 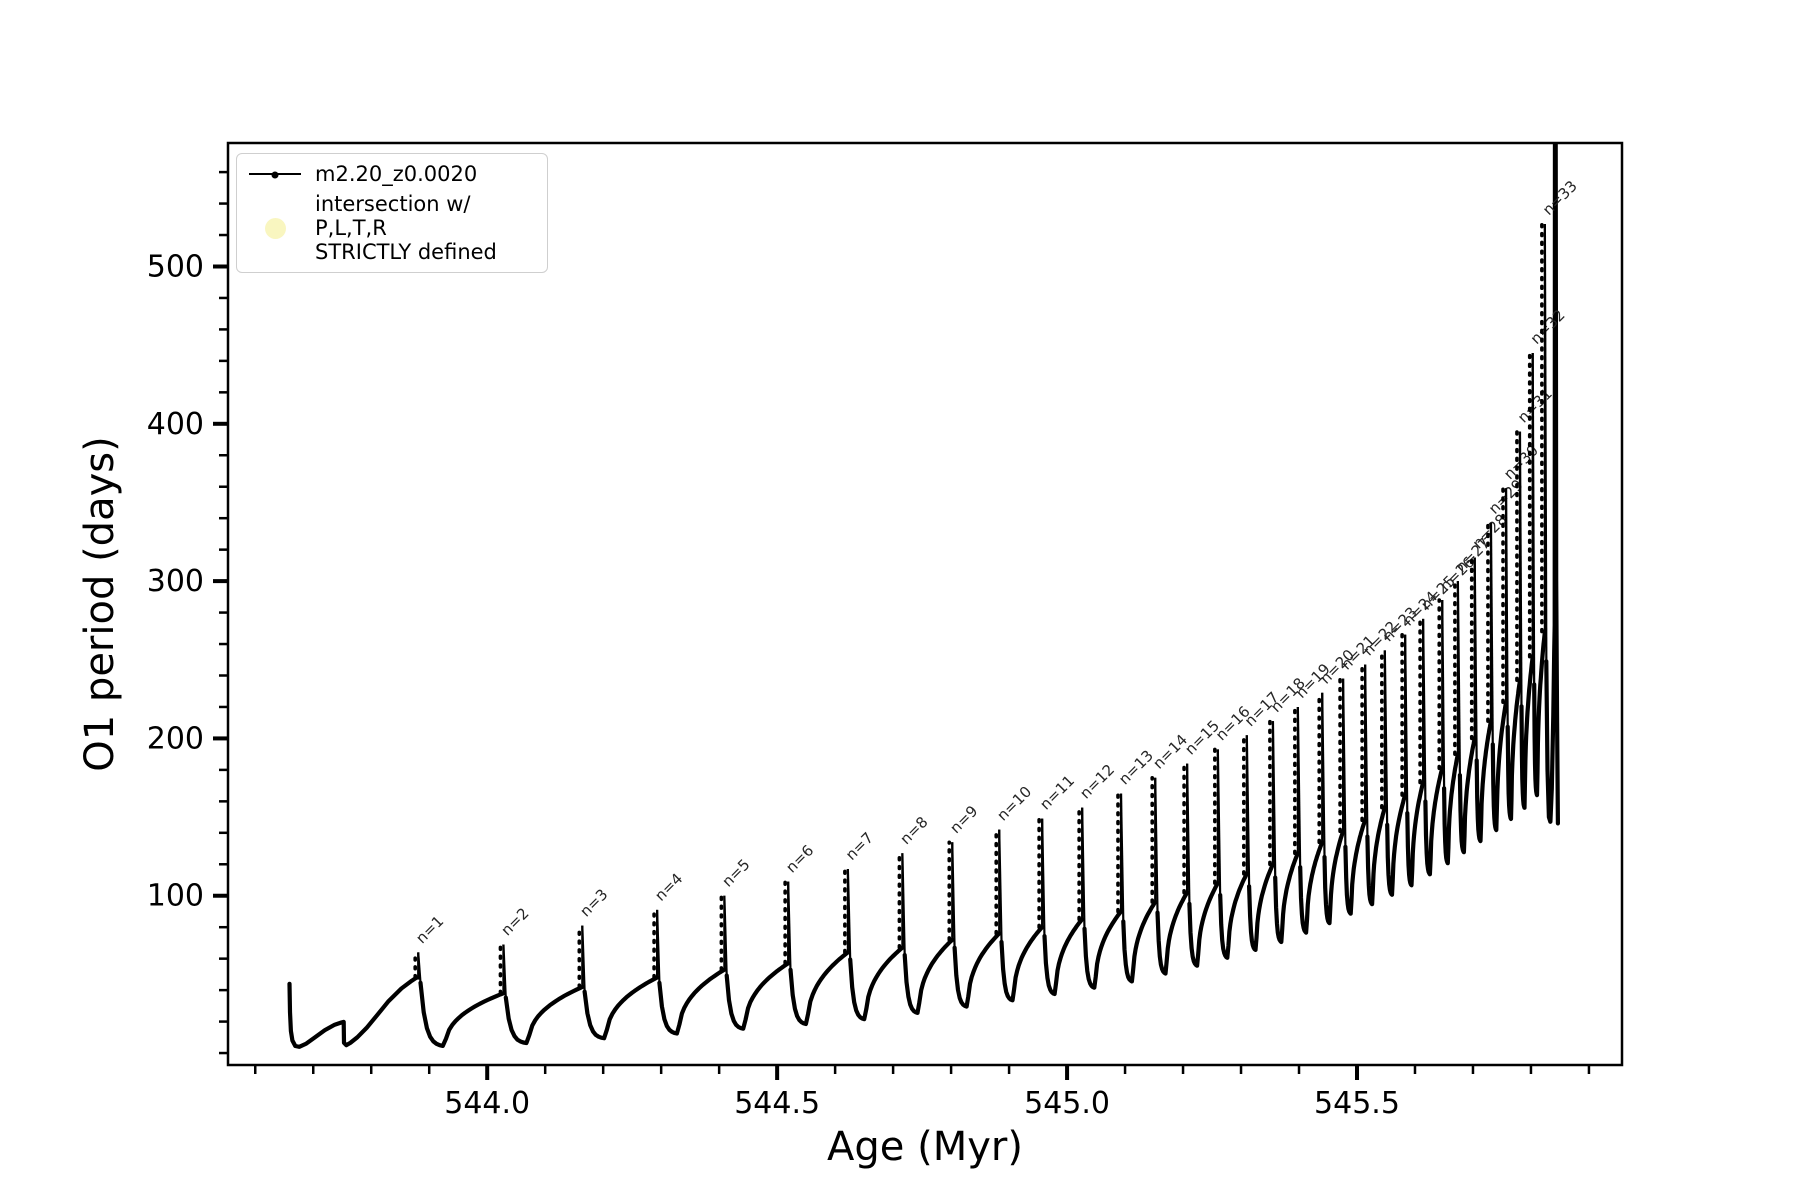 I want to click on legend-label-intersection: intersection w/ P,L,T,R STRICTLY defined, so click(x=406, y=228).